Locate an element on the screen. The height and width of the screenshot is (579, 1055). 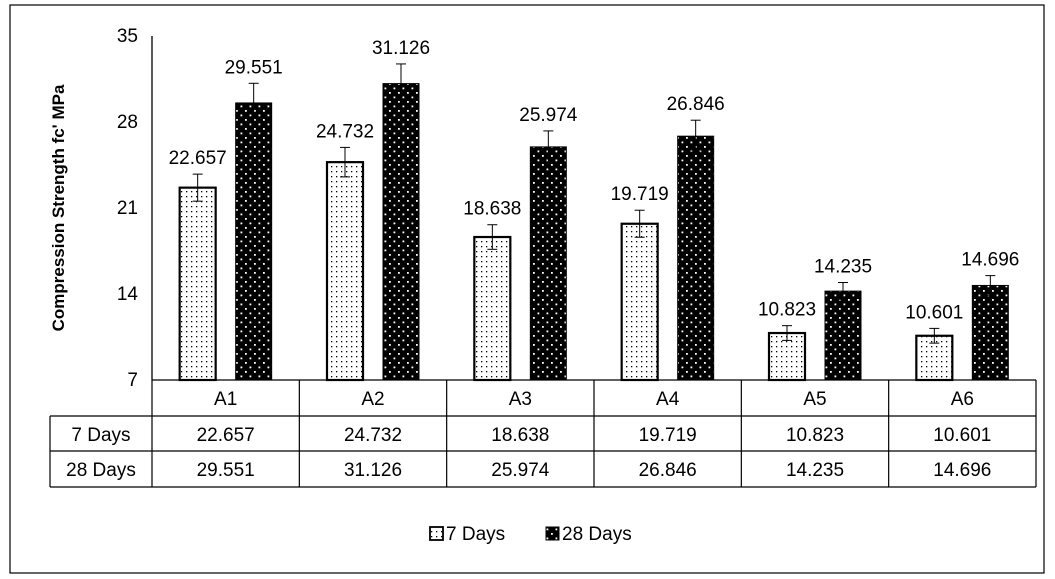
table-cell: 26.846 is located at coordinates (668, 470).